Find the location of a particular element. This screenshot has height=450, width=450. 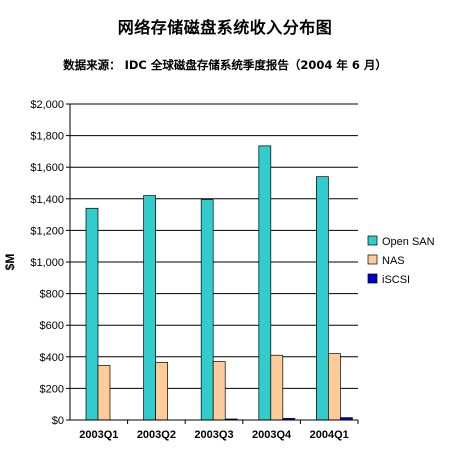

chart-title: 网络存储磁盘系统收入分布图 is located at coordinates (225, 27).